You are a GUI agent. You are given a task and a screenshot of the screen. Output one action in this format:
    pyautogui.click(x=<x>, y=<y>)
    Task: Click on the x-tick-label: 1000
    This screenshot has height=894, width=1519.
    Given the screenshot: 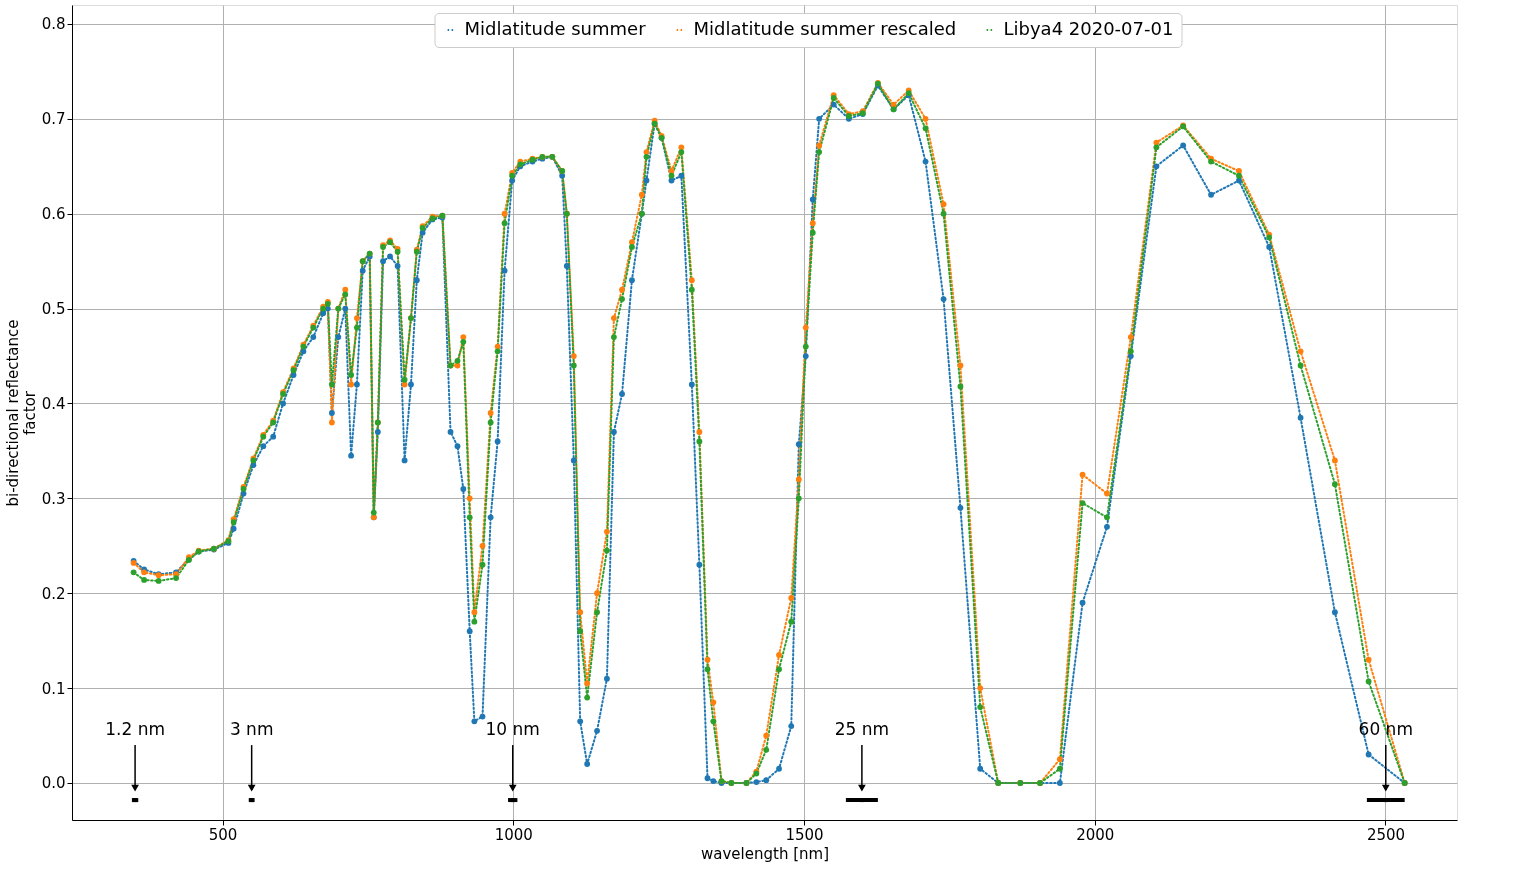 What is the action you would take?
    pyautogui.click(x=513, y=834)
    